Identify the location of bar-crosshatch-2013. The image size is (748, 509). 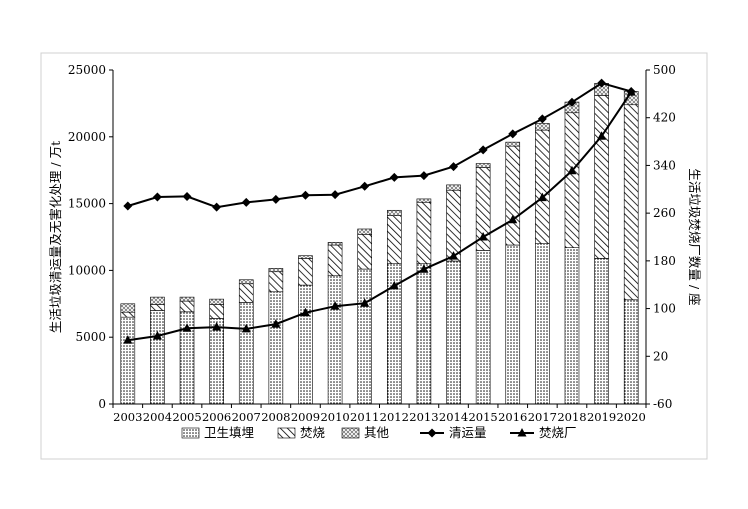
(424, 200).